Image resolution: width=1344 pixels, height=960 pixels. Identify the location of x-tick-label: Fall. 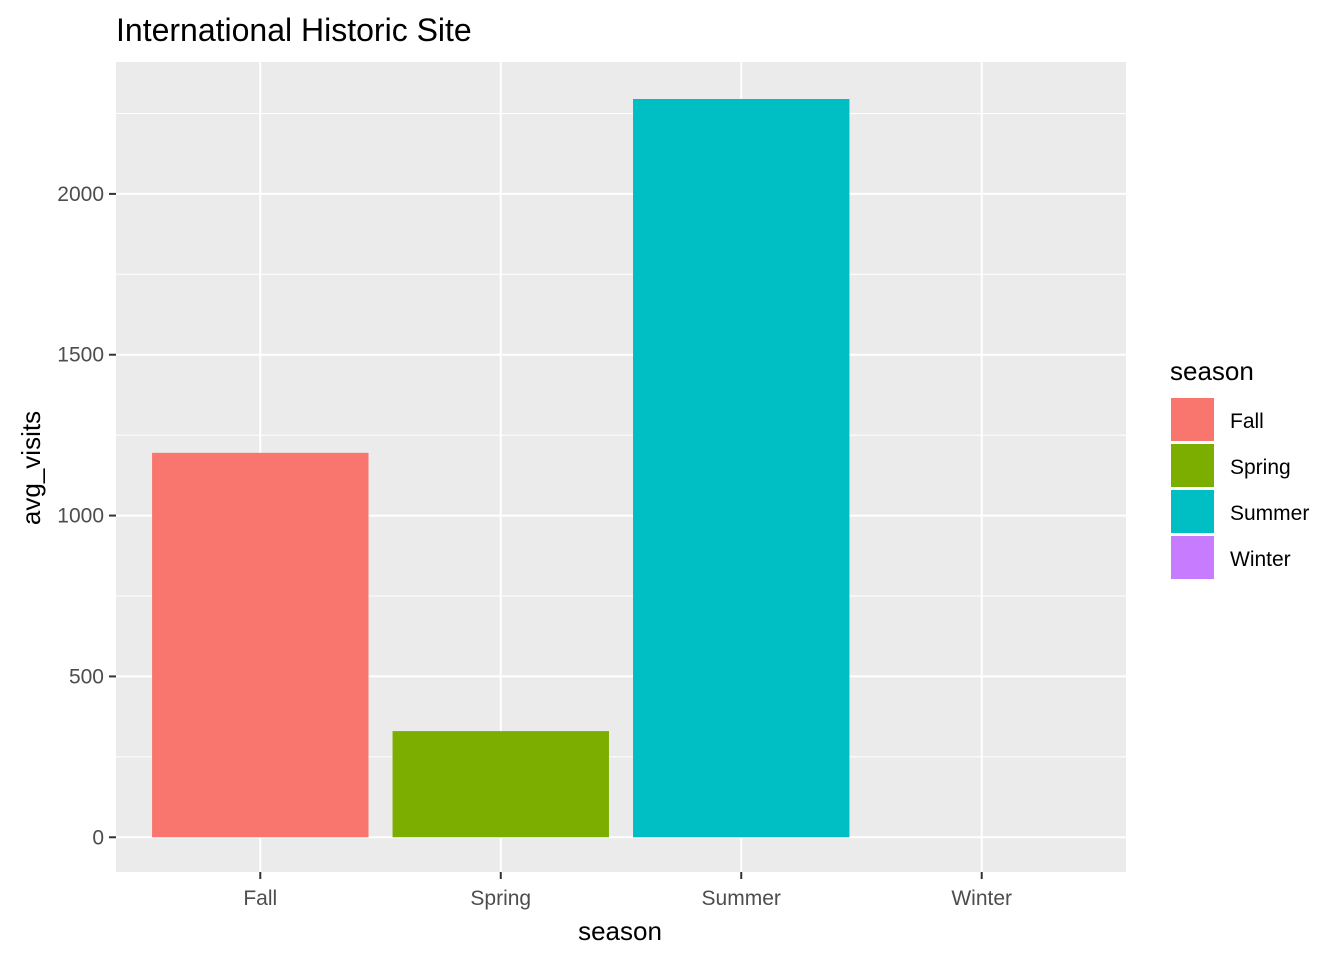
(260, 898).